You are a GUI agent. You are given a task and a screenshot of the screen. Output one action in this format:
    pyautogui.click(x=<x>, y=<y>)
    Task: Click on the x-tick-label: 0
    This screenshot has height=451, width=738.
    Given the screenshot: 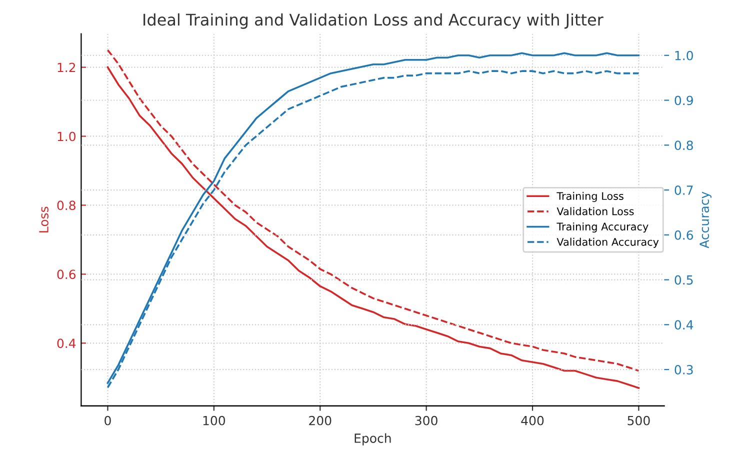 What is the action you would take?
    pyautogui.click(x=107, y=421)
    